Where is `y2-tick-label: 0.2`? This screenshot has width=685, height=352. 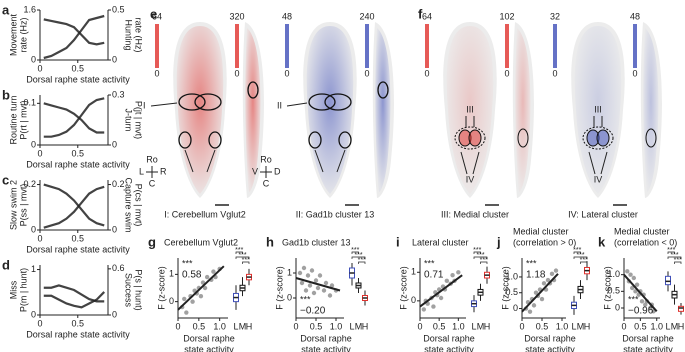 y2-tick-label: 0.2 is located at coordinates (118, 184).